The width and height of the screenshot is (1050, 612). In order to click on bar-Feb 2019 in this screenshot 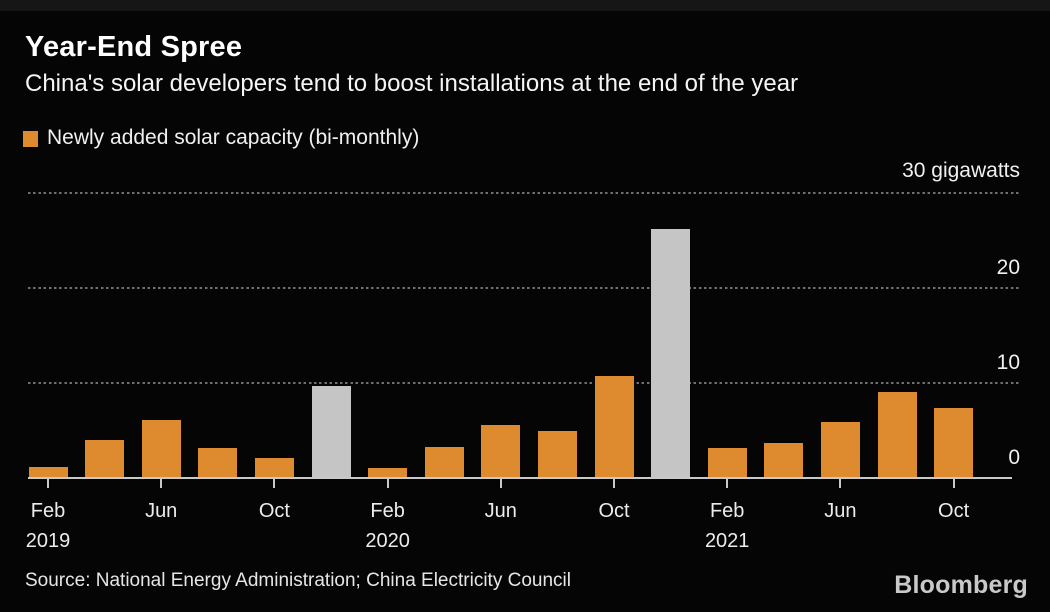, I will do `click(48, 472)`.